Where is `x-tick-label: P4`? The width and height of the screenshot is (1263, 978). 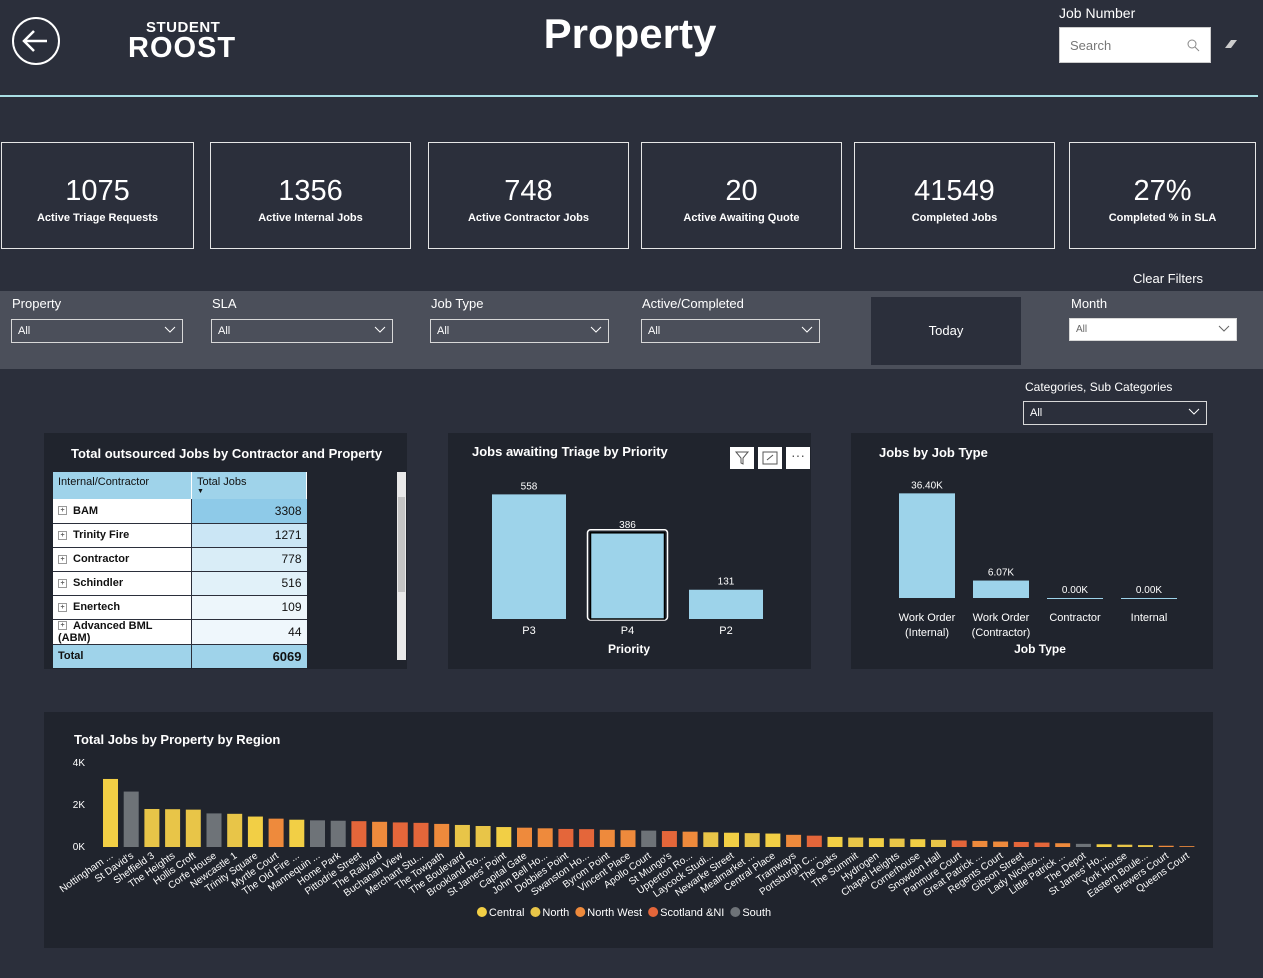 x-tick-label: P4 is located at coordinates (627, 631).